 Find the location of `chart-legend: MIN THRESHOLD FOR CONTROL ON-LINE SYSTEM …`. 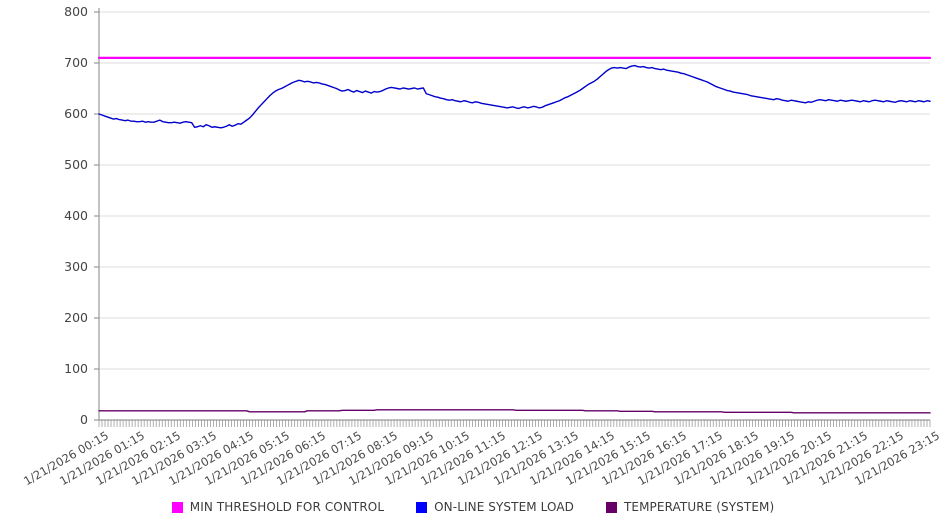

chart-legend: MIN THRESHOLD FOR CONTROL ON-LINE SYSTEM … is located at coordinates (473, 507).